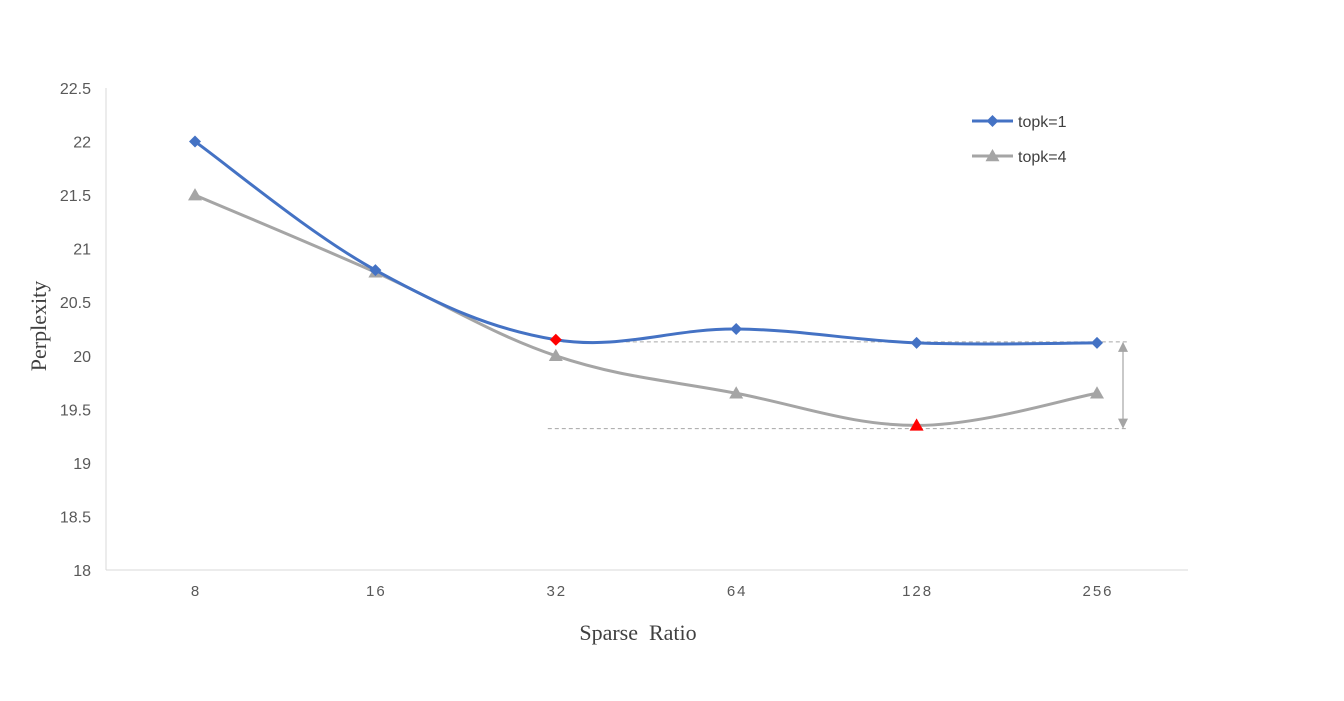  What do you see at coordinates (917, 591) in the screenshot?
I see `x-tick-label: 128` at bounding box center [917, 591].